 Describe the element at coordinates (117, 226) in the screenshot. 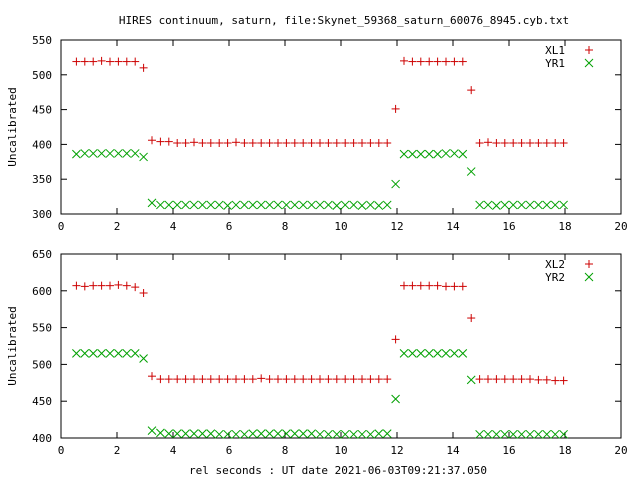

I see `x-tick-label: 2` at that location.